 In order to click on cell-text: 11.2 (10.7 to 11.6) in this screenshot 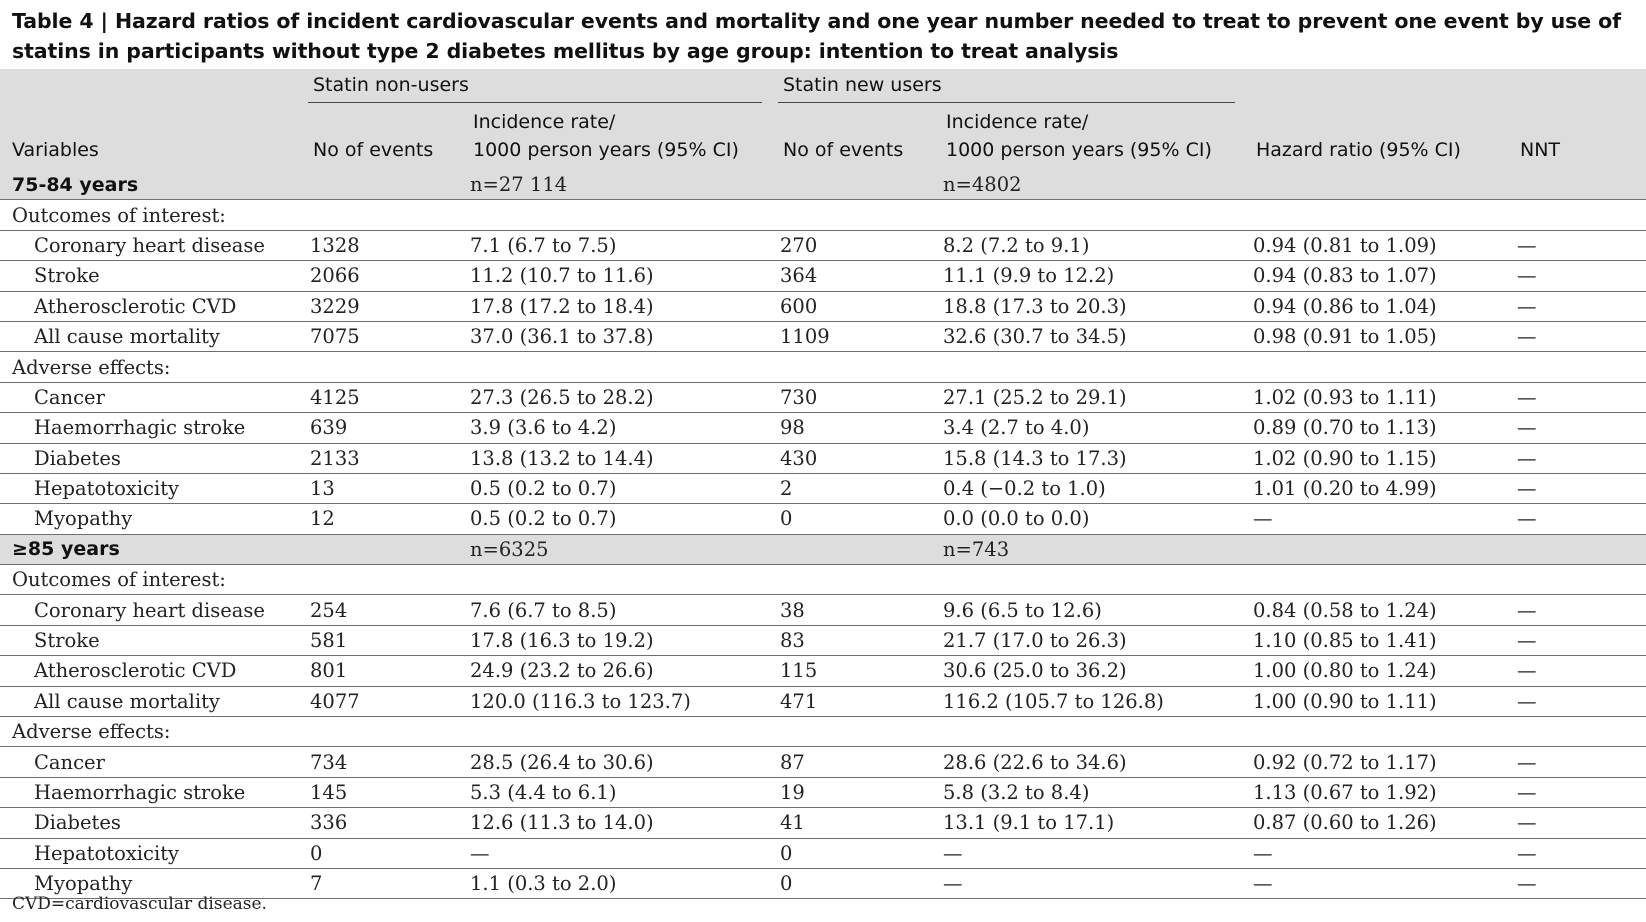, I will do `click(562, 276)`.